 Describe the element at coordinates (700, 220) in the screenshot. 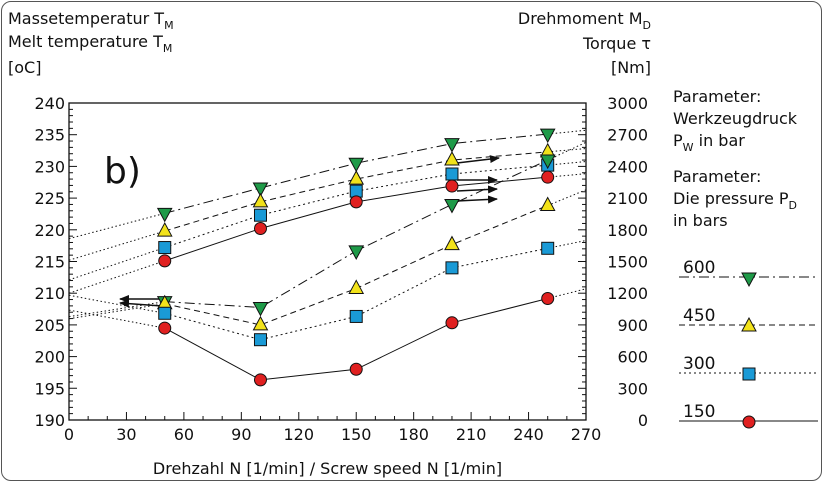

I see `legend-text-en-2: in bars` at that location.